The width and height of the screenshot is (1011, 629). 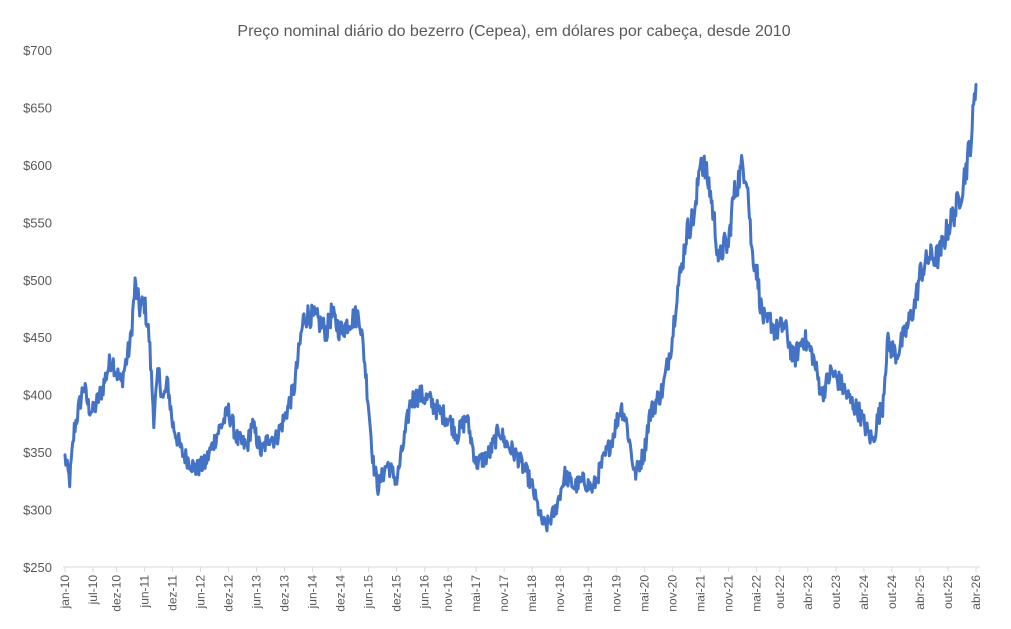 I want to click on x-tick-label: mai-20, so click(x=644, y=593).